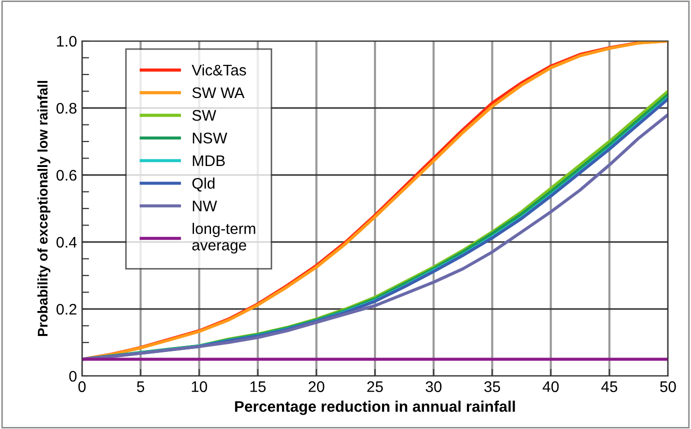  I want to click on y-tick-label: 0.4, so click(66, 242).